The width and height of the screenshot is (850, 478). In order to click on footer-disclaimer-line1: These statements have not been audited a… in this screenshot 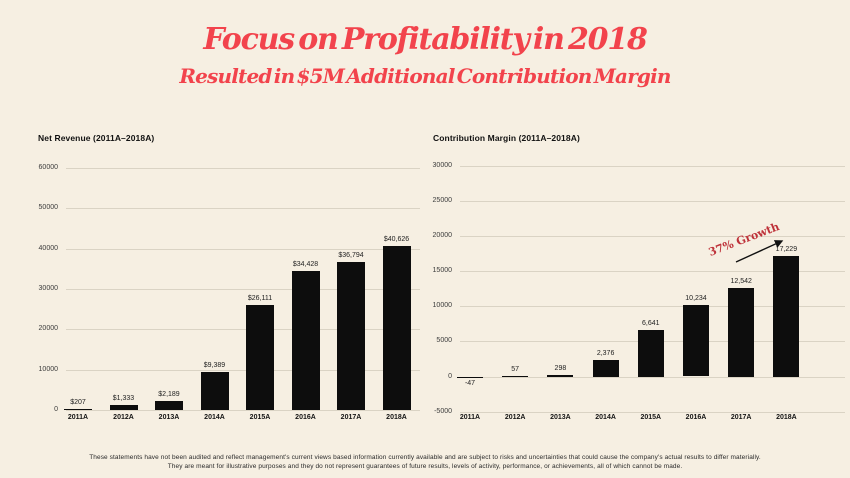, I will do `click(425, 457)`.